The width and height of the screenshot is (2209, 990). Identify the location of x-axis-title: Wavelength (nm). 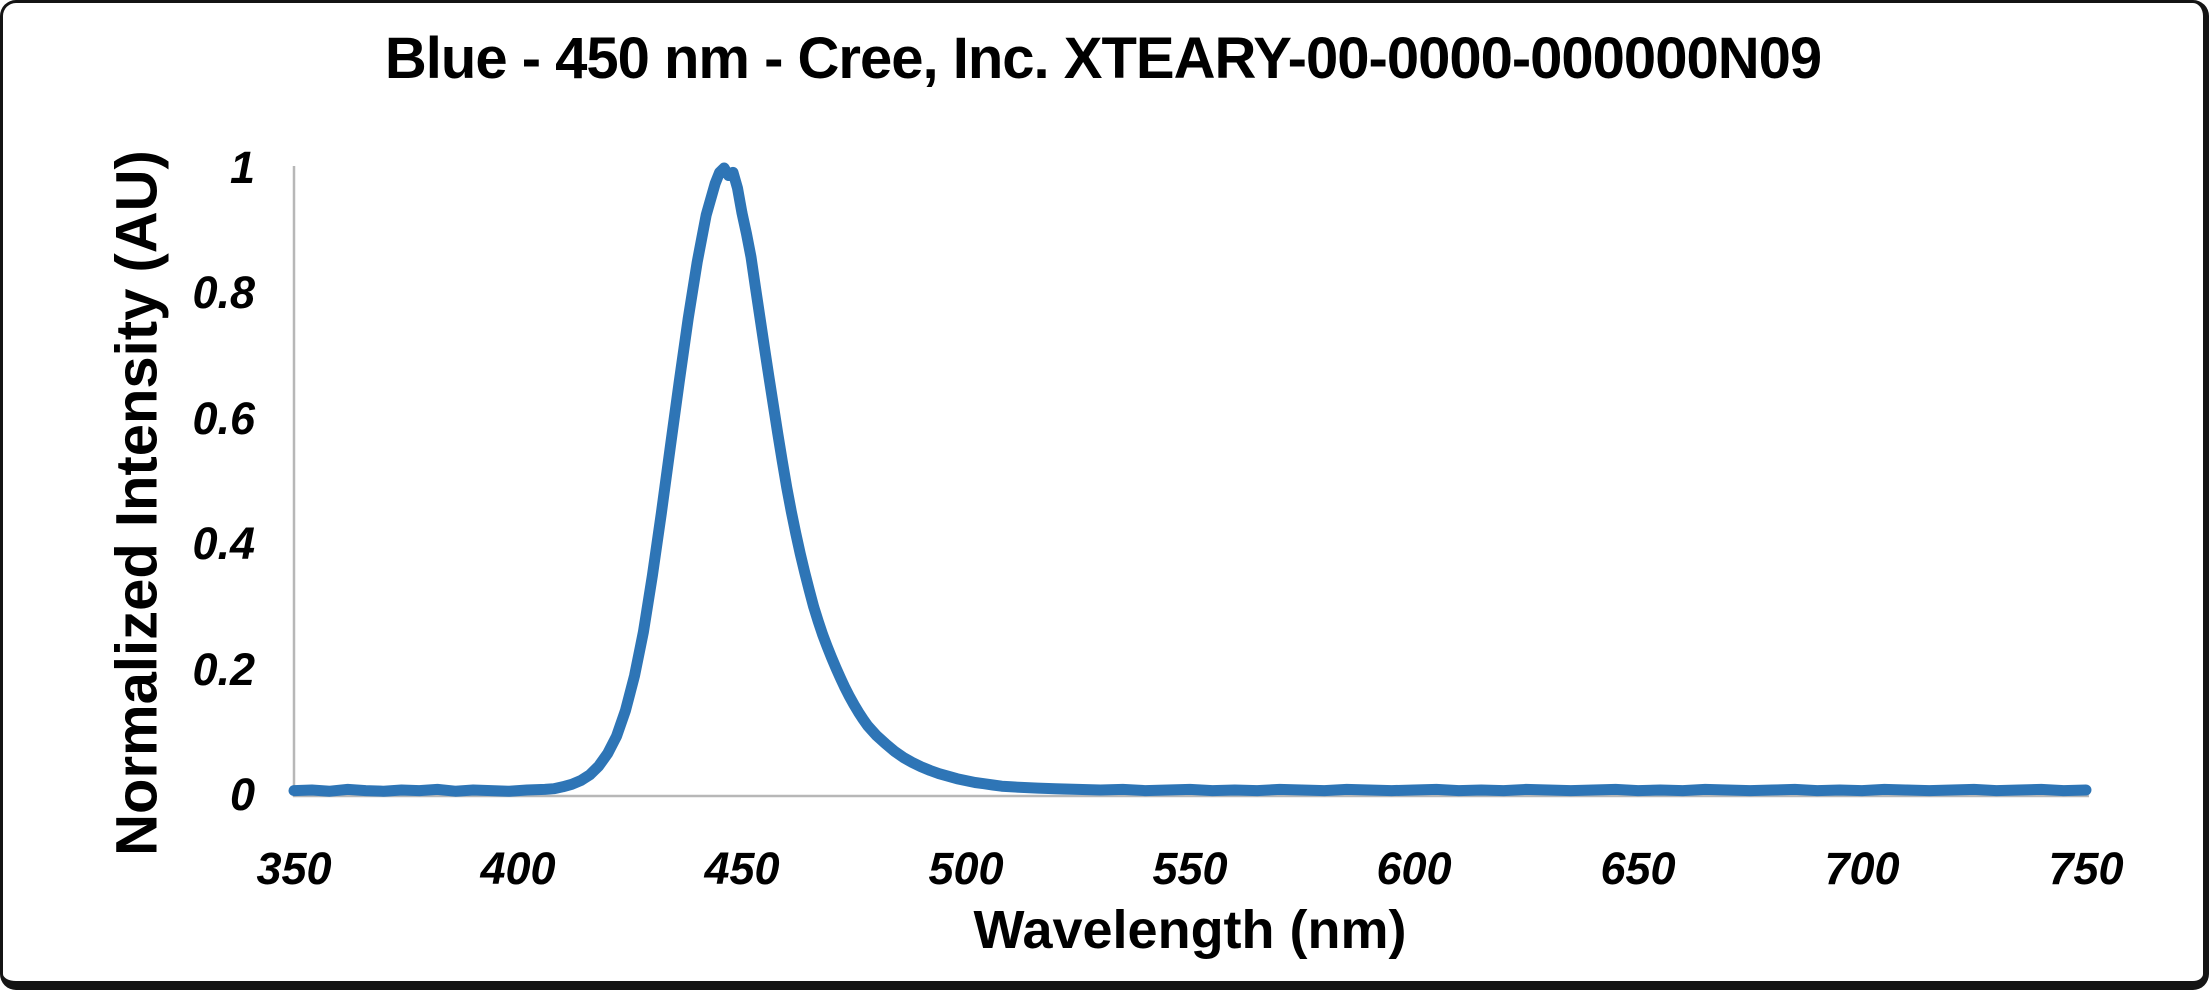
(1190, 930).